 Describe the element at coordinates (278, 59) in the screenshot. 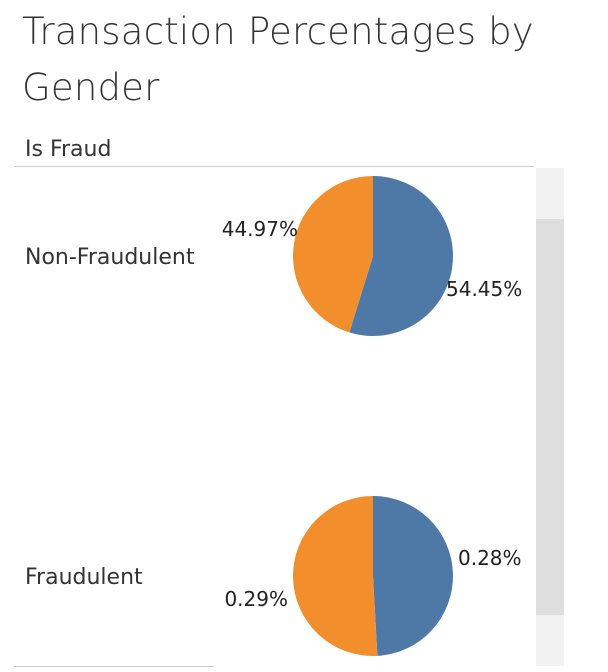

I see `chart-title: Transaction Percentages by Gender` at that location.